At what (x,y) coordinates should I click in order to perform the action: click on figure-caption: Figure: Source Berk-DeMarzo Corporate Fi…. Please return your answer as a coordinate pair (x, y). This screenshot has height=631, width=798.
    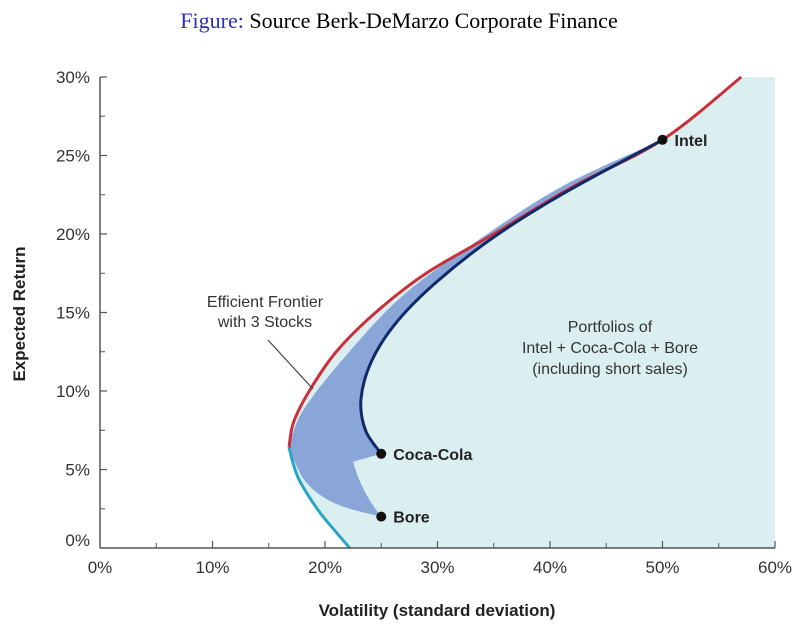
    Looking at the image, I should click on (399, 21).